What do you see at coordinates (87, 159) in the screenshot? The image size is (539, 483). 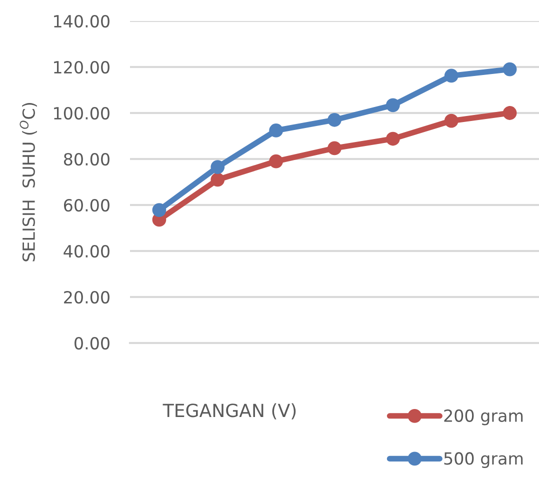 I see `y-tick-label: 80.00` at bounding box center [87, 159].